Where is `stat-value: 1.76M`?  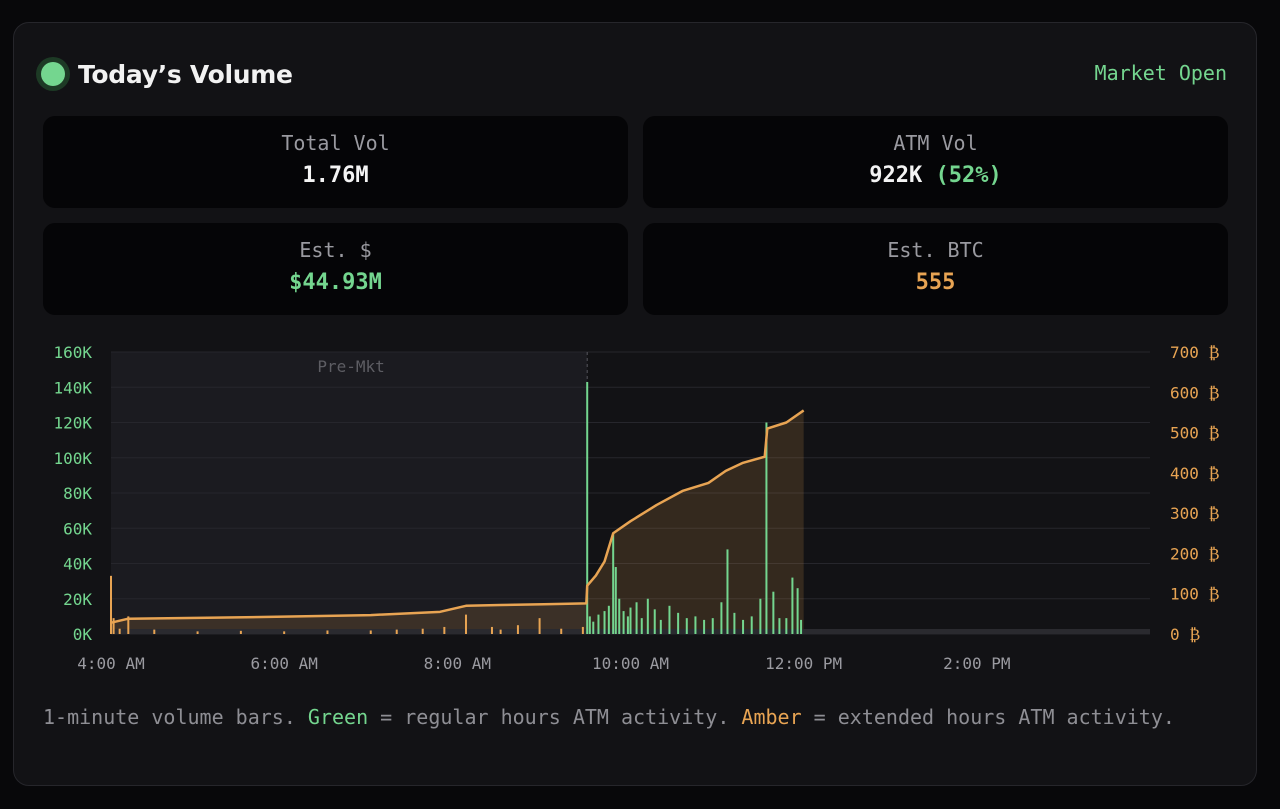 stat-value: 1.76M is located at coordinates (335, 175).